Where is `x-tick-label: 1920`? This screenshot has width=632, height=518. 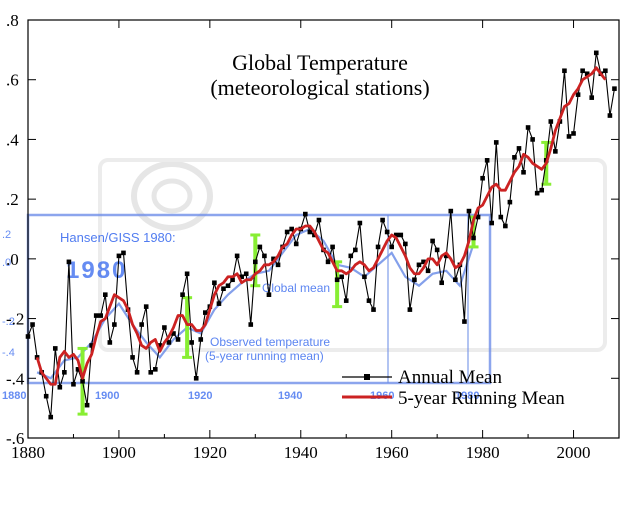 x-tick-label: 1920 is located at coordinates (210, 452).